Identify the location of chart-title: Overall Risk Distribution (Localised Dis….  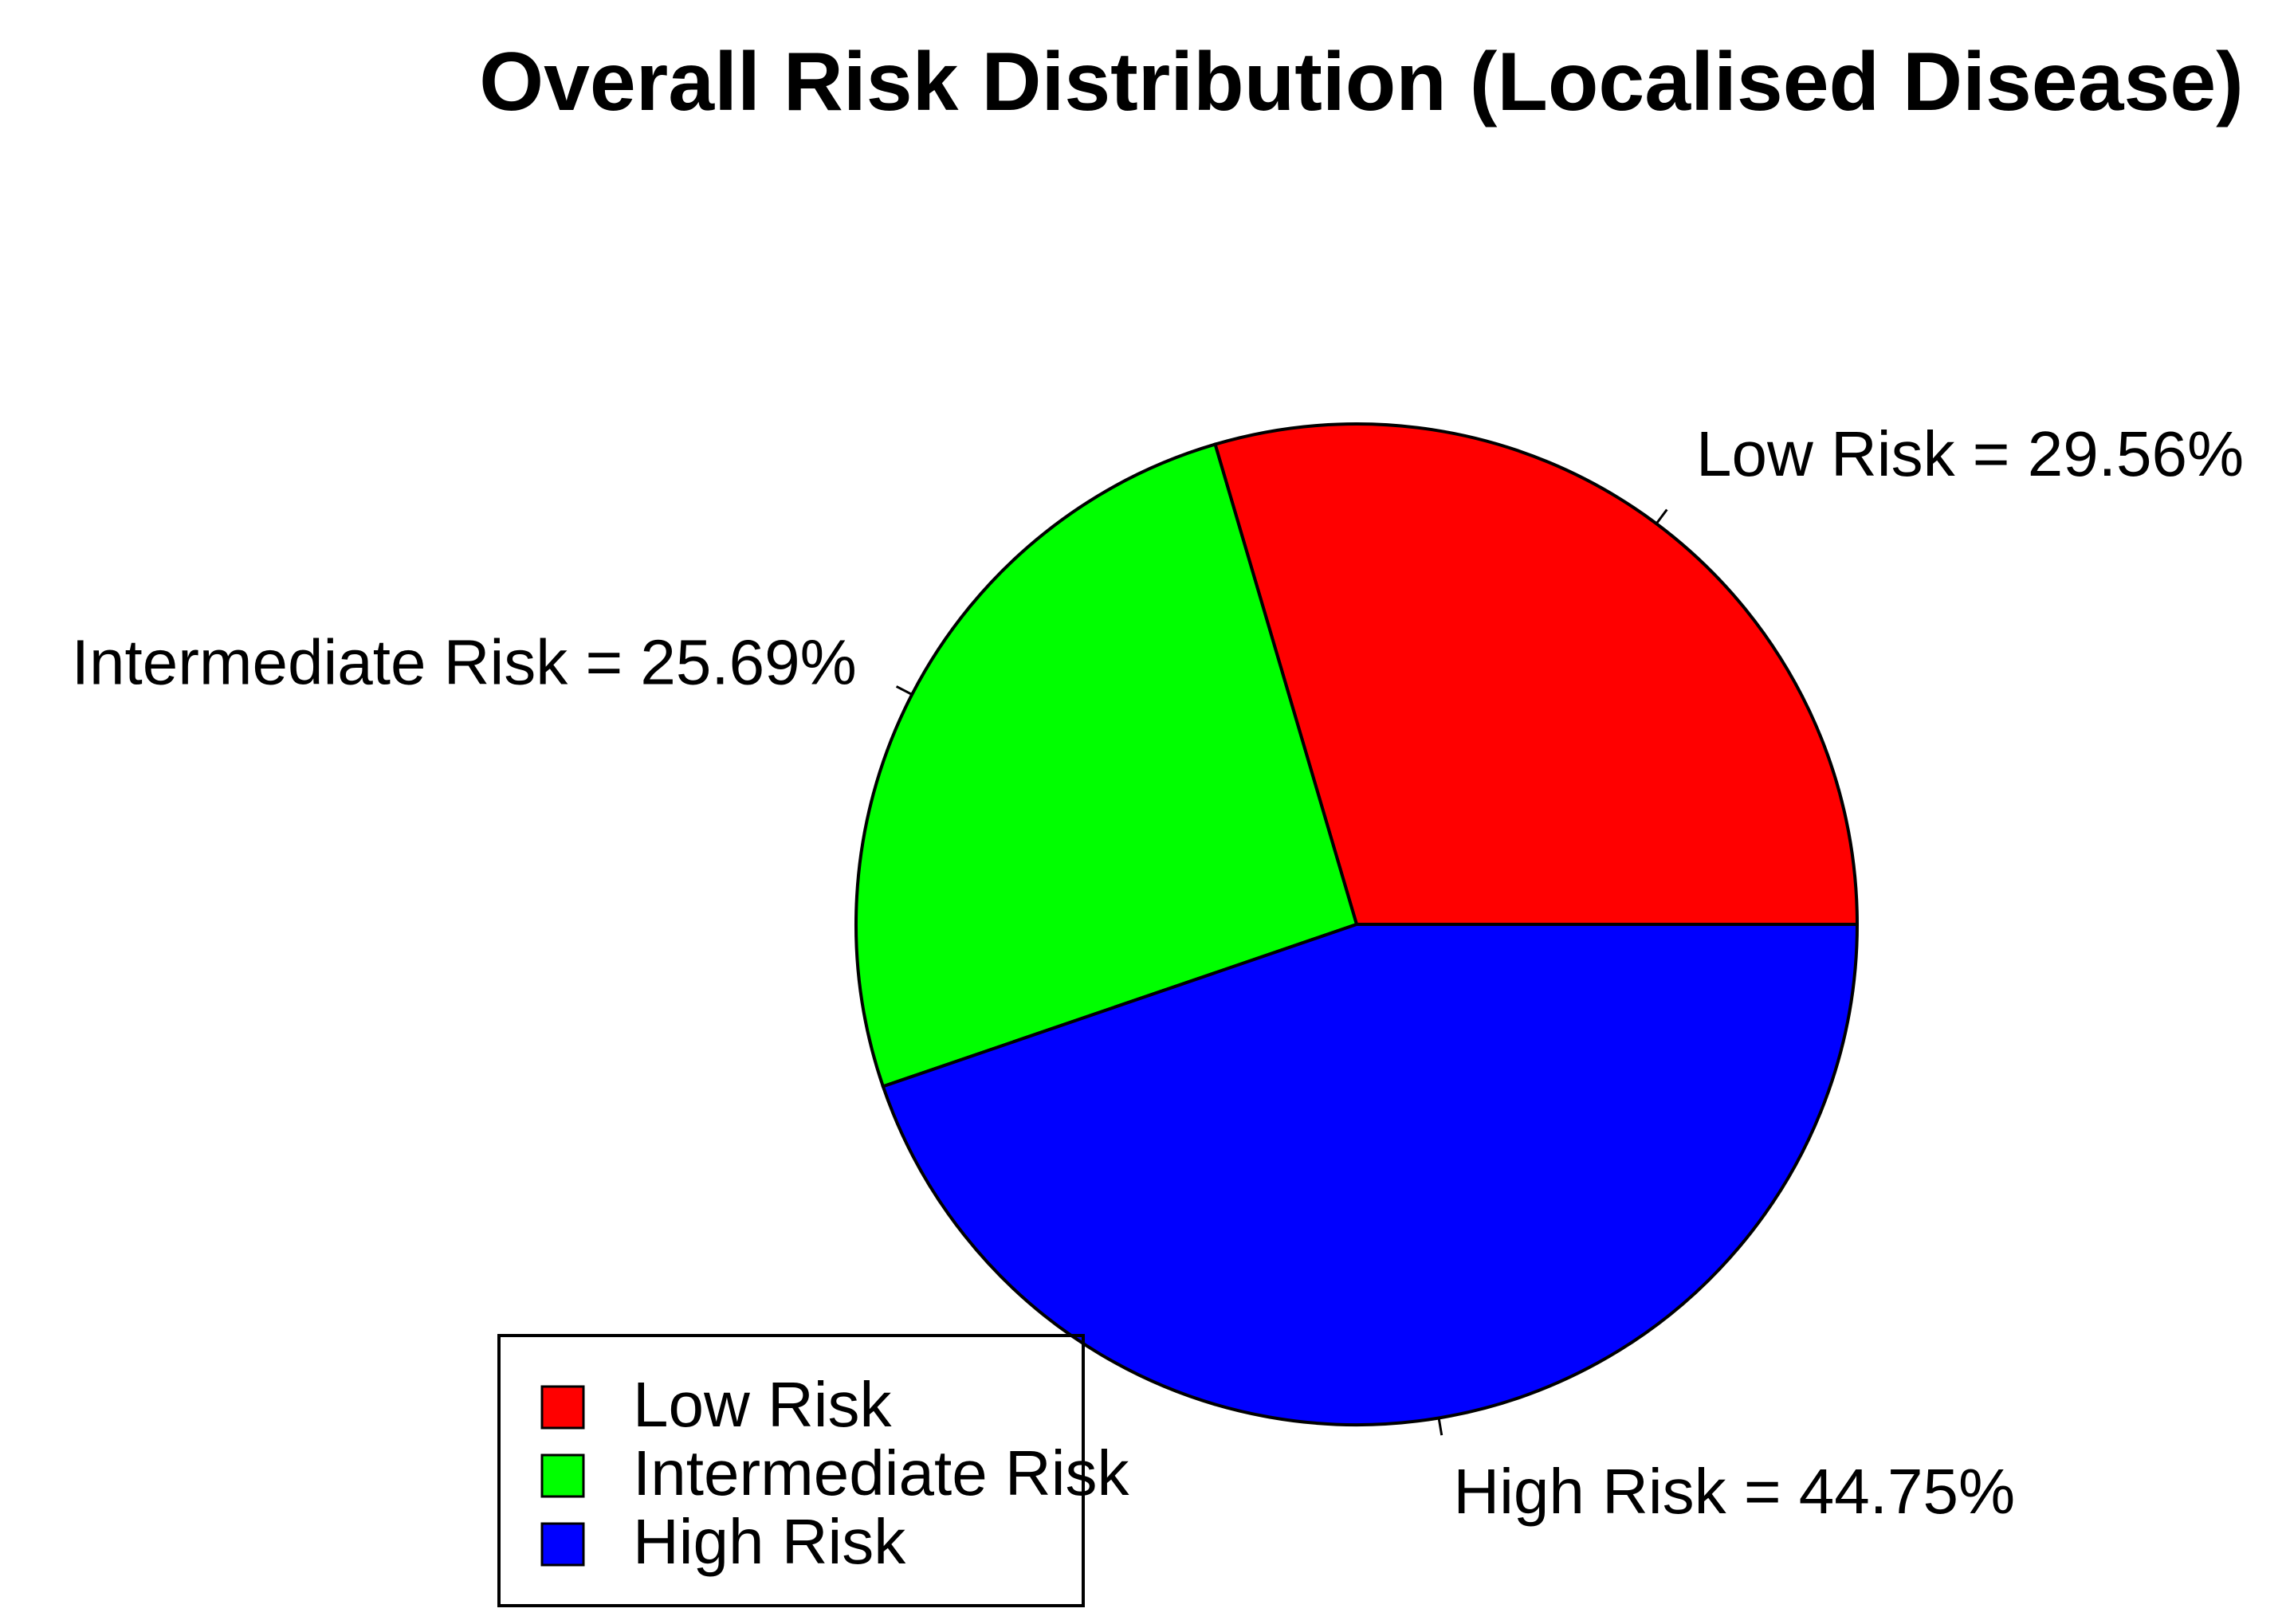
(1362, 82).